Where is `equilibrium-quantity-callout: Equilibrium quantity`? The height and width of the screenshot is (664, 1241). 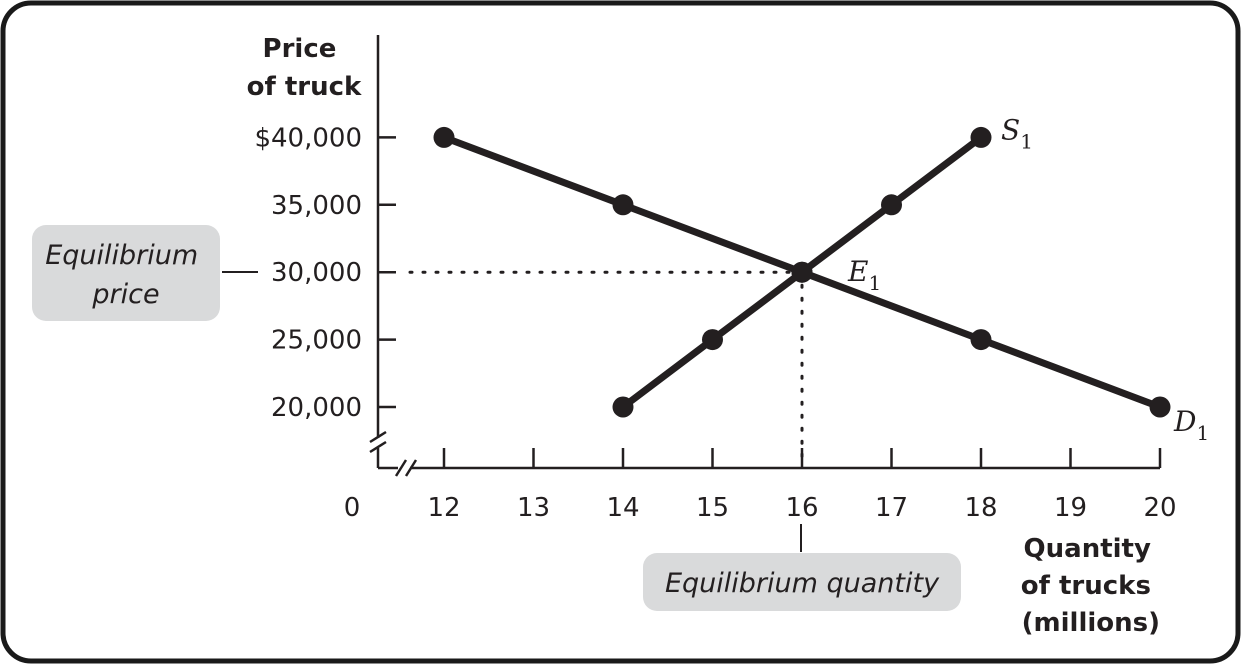
equilibrium-quantity-callout: Equilibrium quantity is located at coordinates (802, 567).